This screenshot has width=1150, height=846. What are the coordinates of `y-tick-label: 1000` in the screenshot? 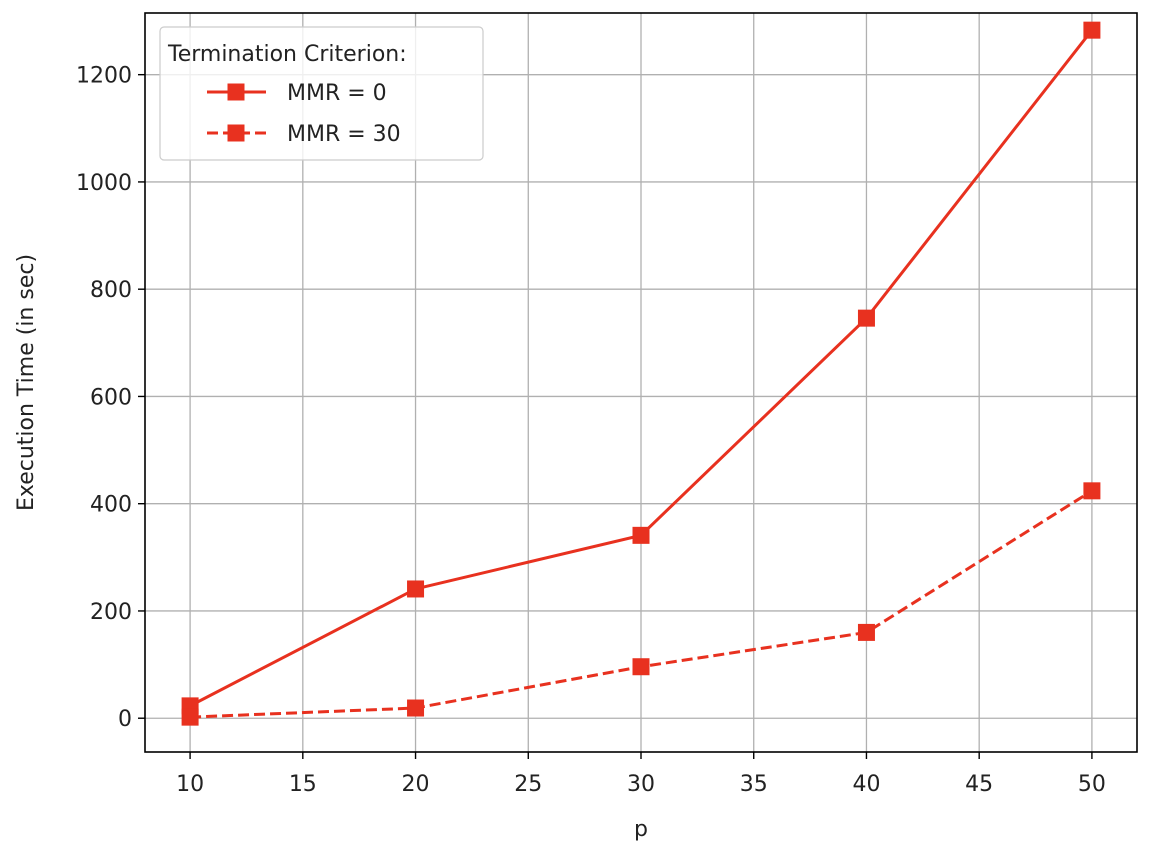 It's located at (104, 183).